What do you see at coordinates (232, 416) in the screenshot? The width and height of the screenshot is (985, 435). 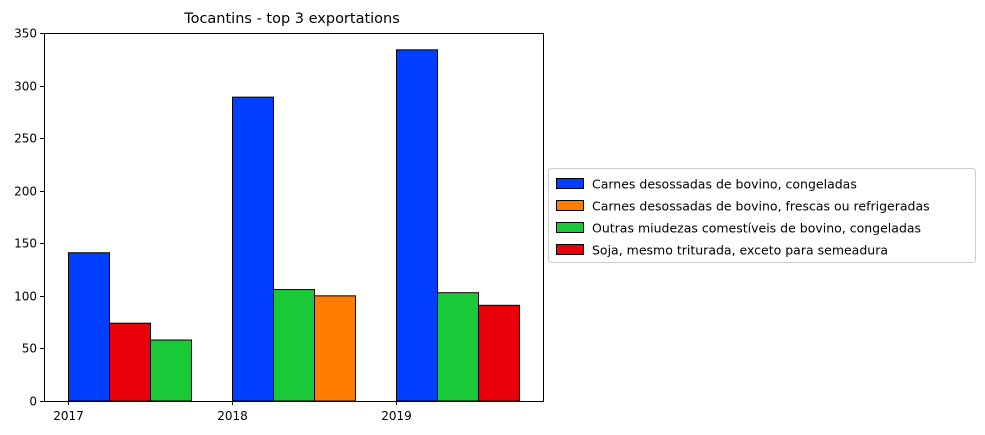 I see `x-tick-label: 2018` at bounding box center [232, 416].